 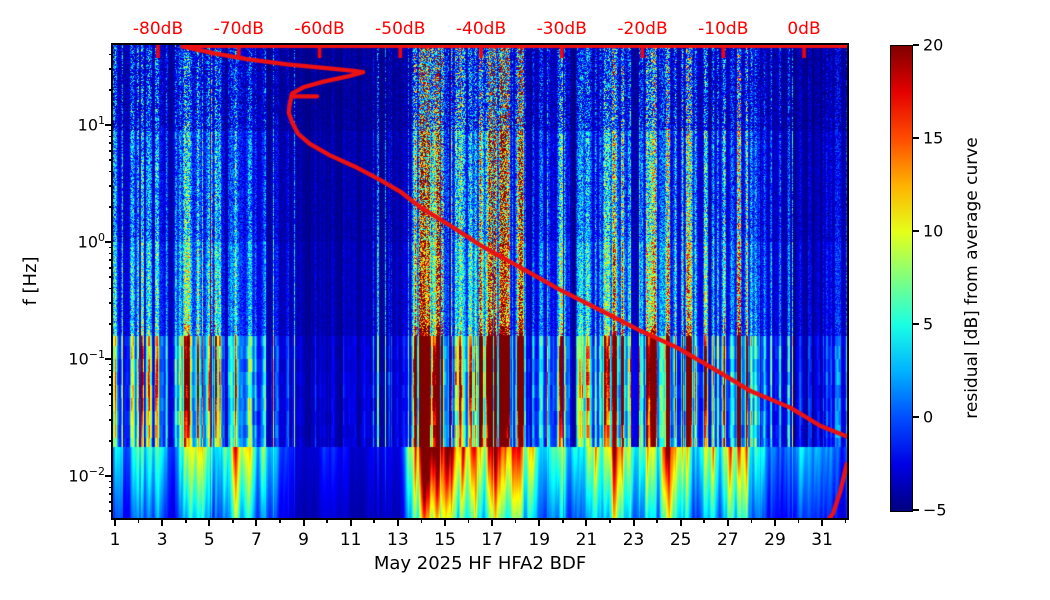 What do you see at coordinates (115, 540) in the screenshot?
I see `x-tick-label: 1` at bounding box center [115, 540].